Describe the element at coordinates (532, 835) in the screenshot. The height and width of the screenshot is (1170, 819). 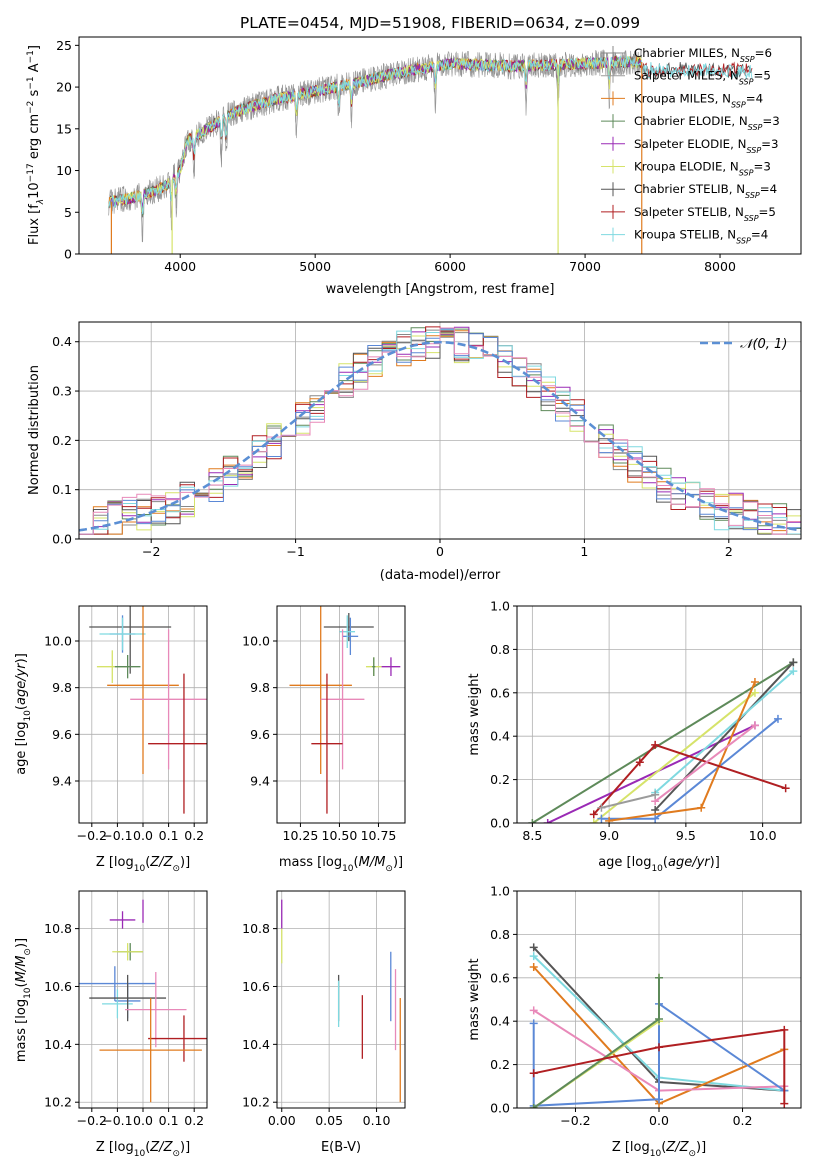
I see `x-tick-label: 8.5` at that location.